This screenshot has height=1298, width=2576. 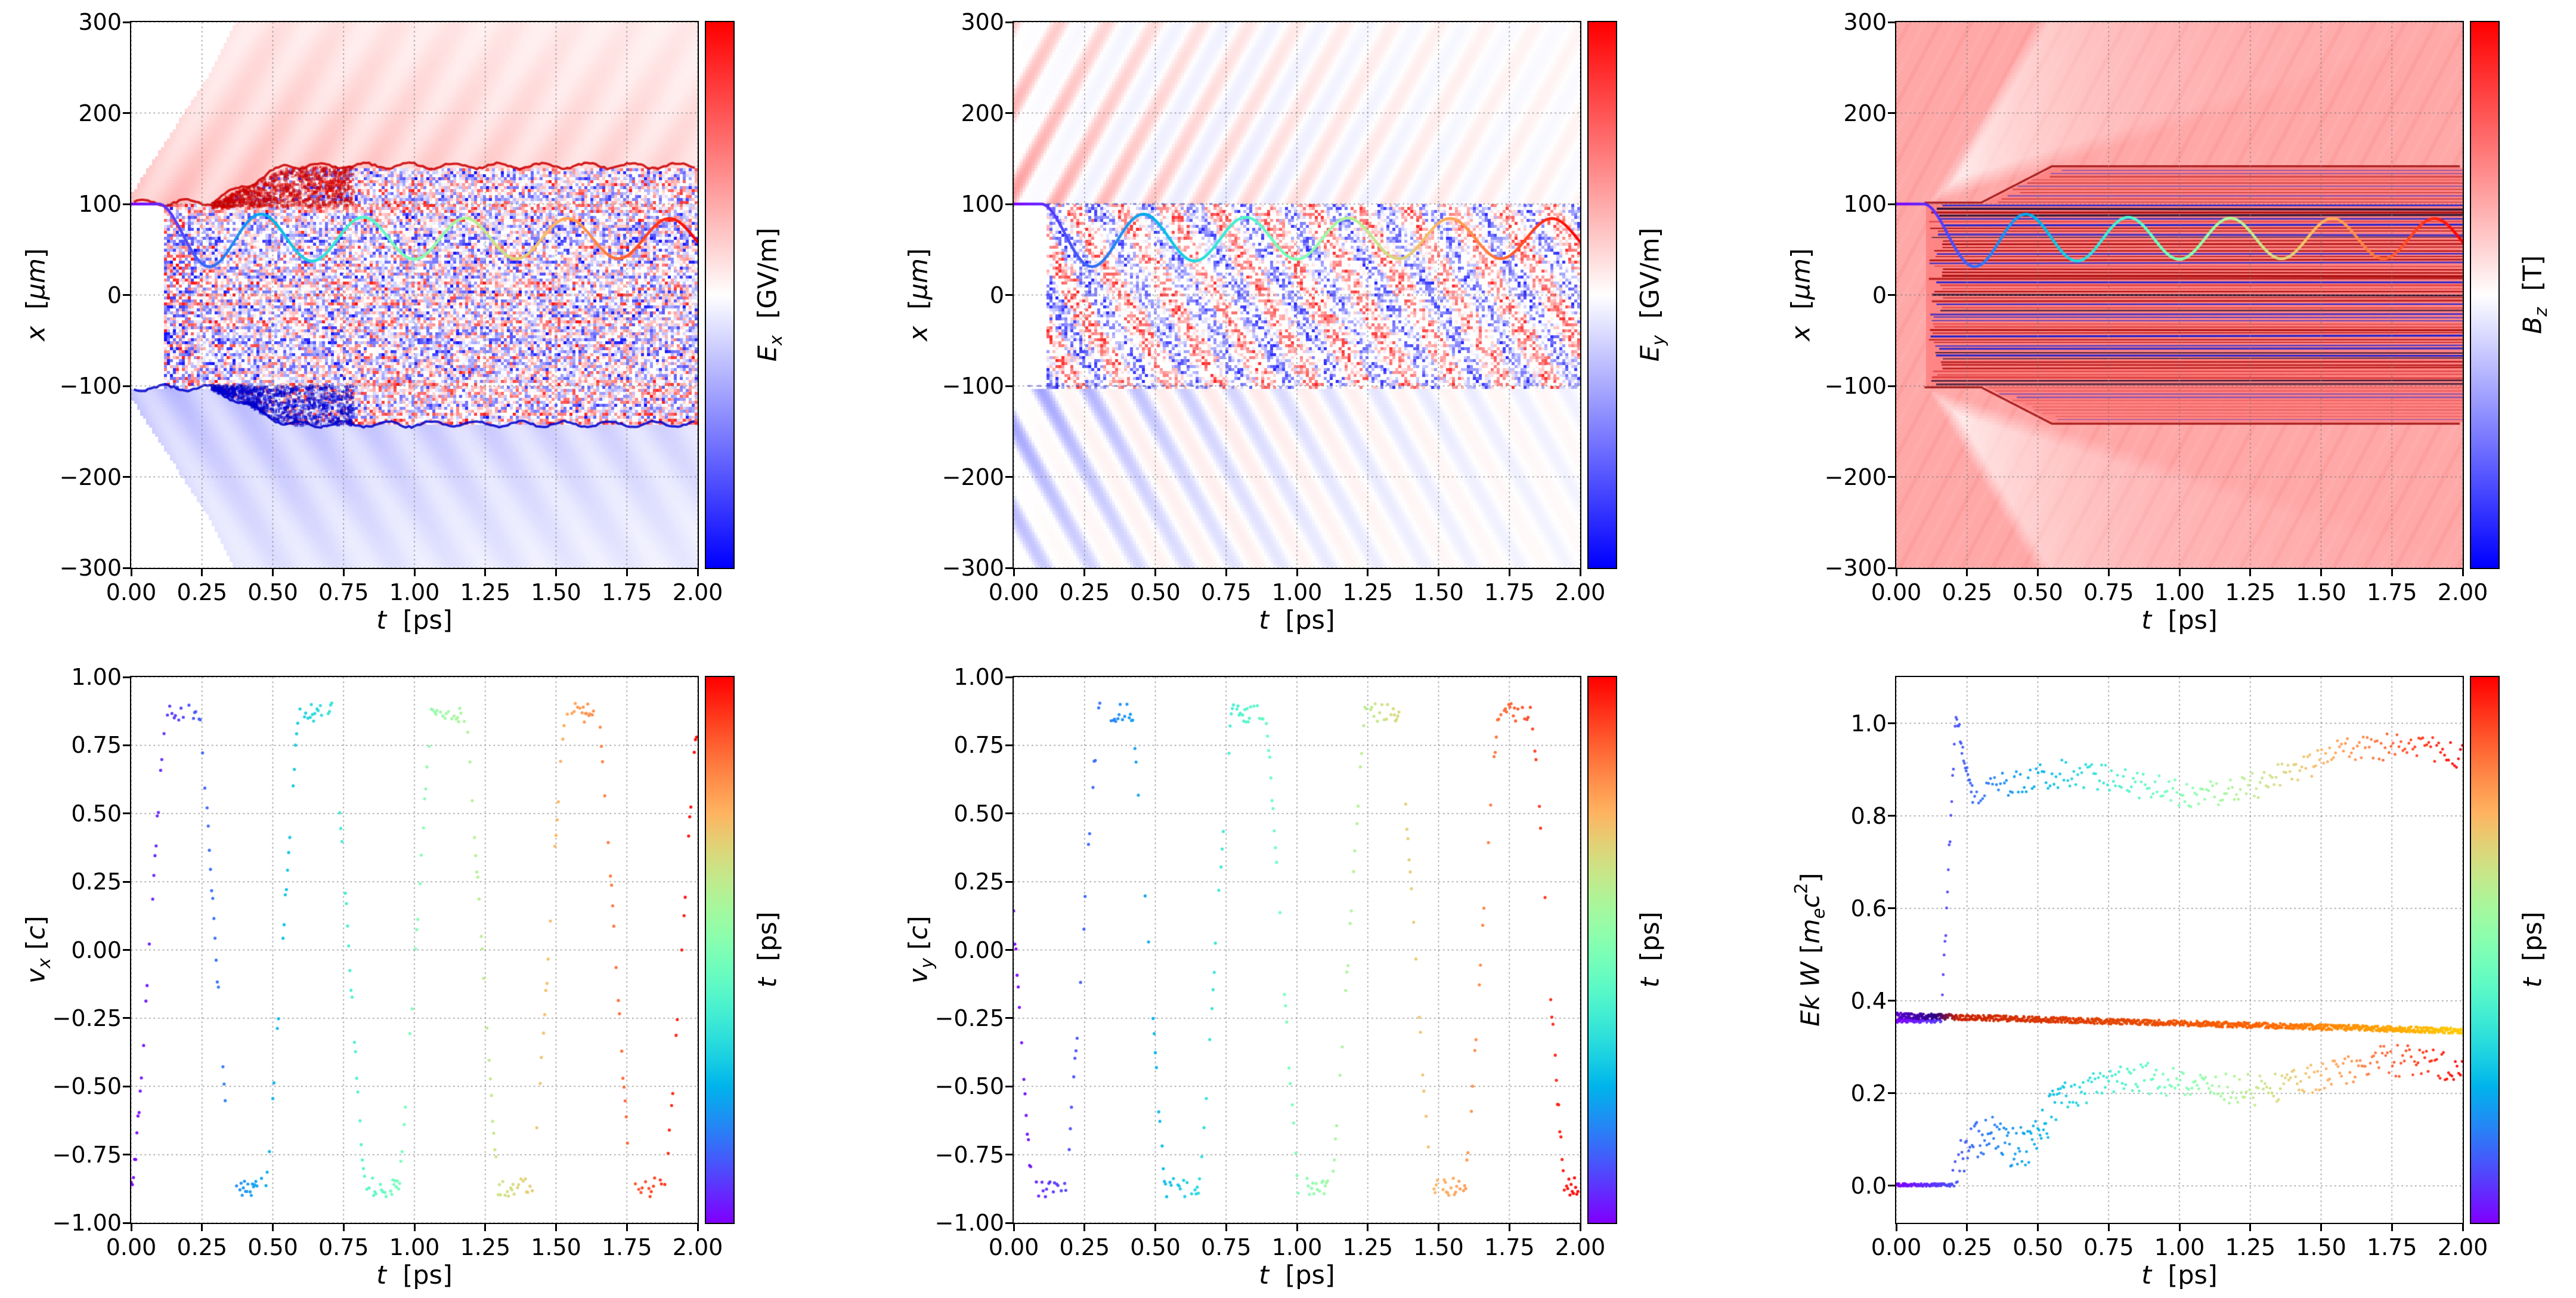 What do you see at coordinates (1368, 1247) in the screenshot?
I see `x-tick-label: 1.25` at bounding box center [1368, 1247].